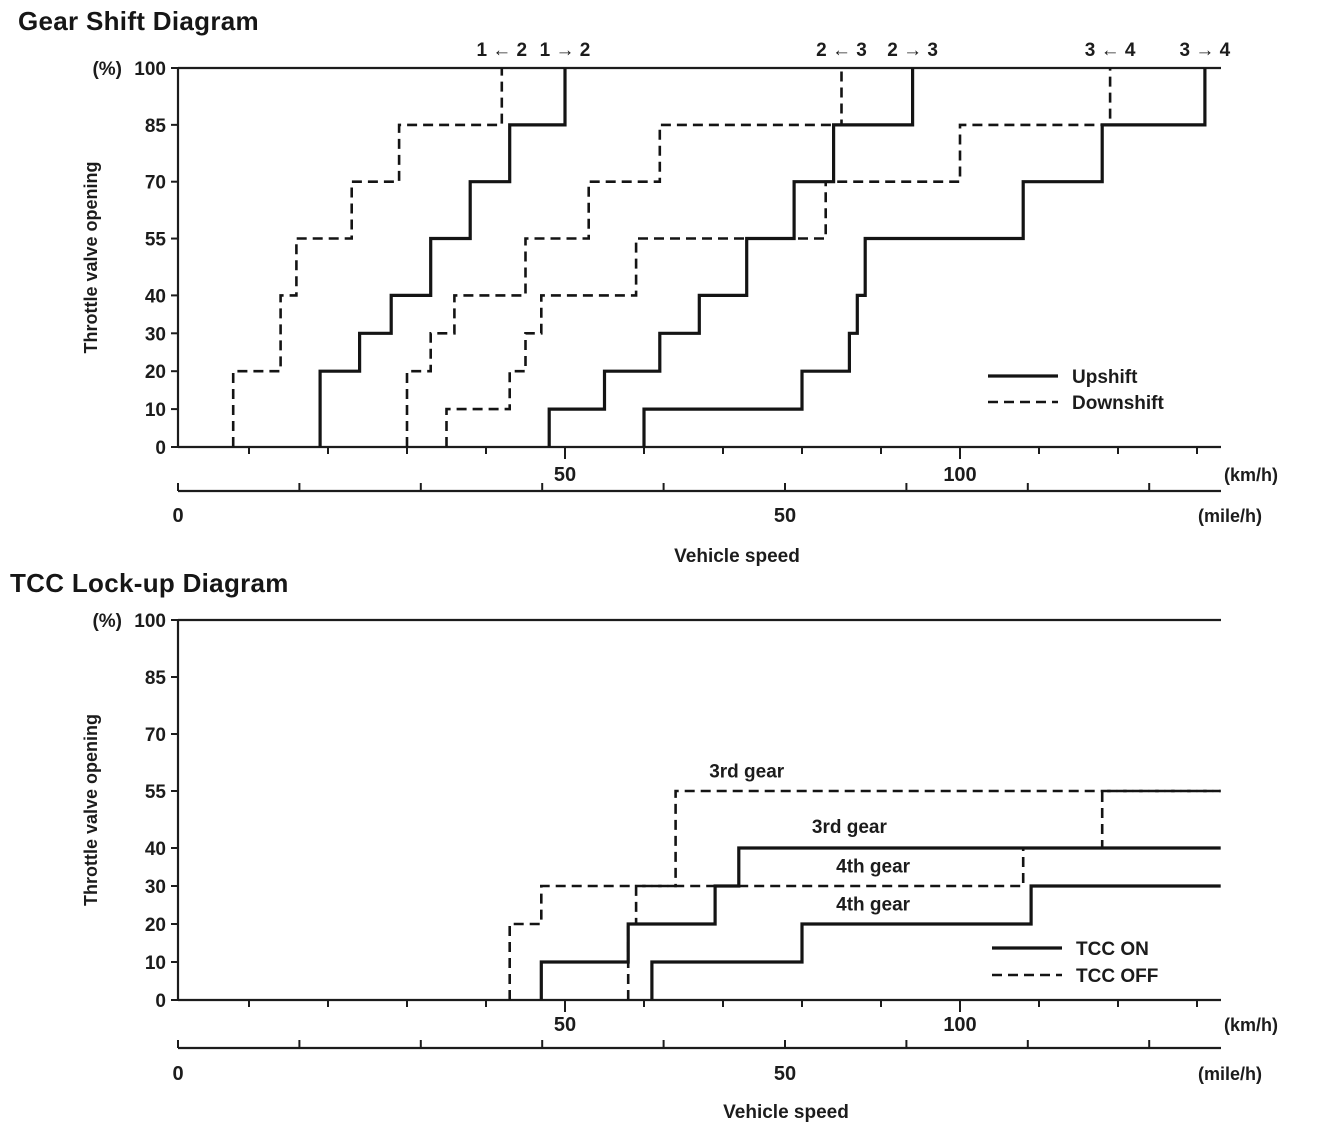 The width and height of the screenshot is (1328, 1134). What do you see at coordinates (935, 942) in the screenshot?
I see `series-tcc-on-4th-gear` at bounding box center [935, 942].